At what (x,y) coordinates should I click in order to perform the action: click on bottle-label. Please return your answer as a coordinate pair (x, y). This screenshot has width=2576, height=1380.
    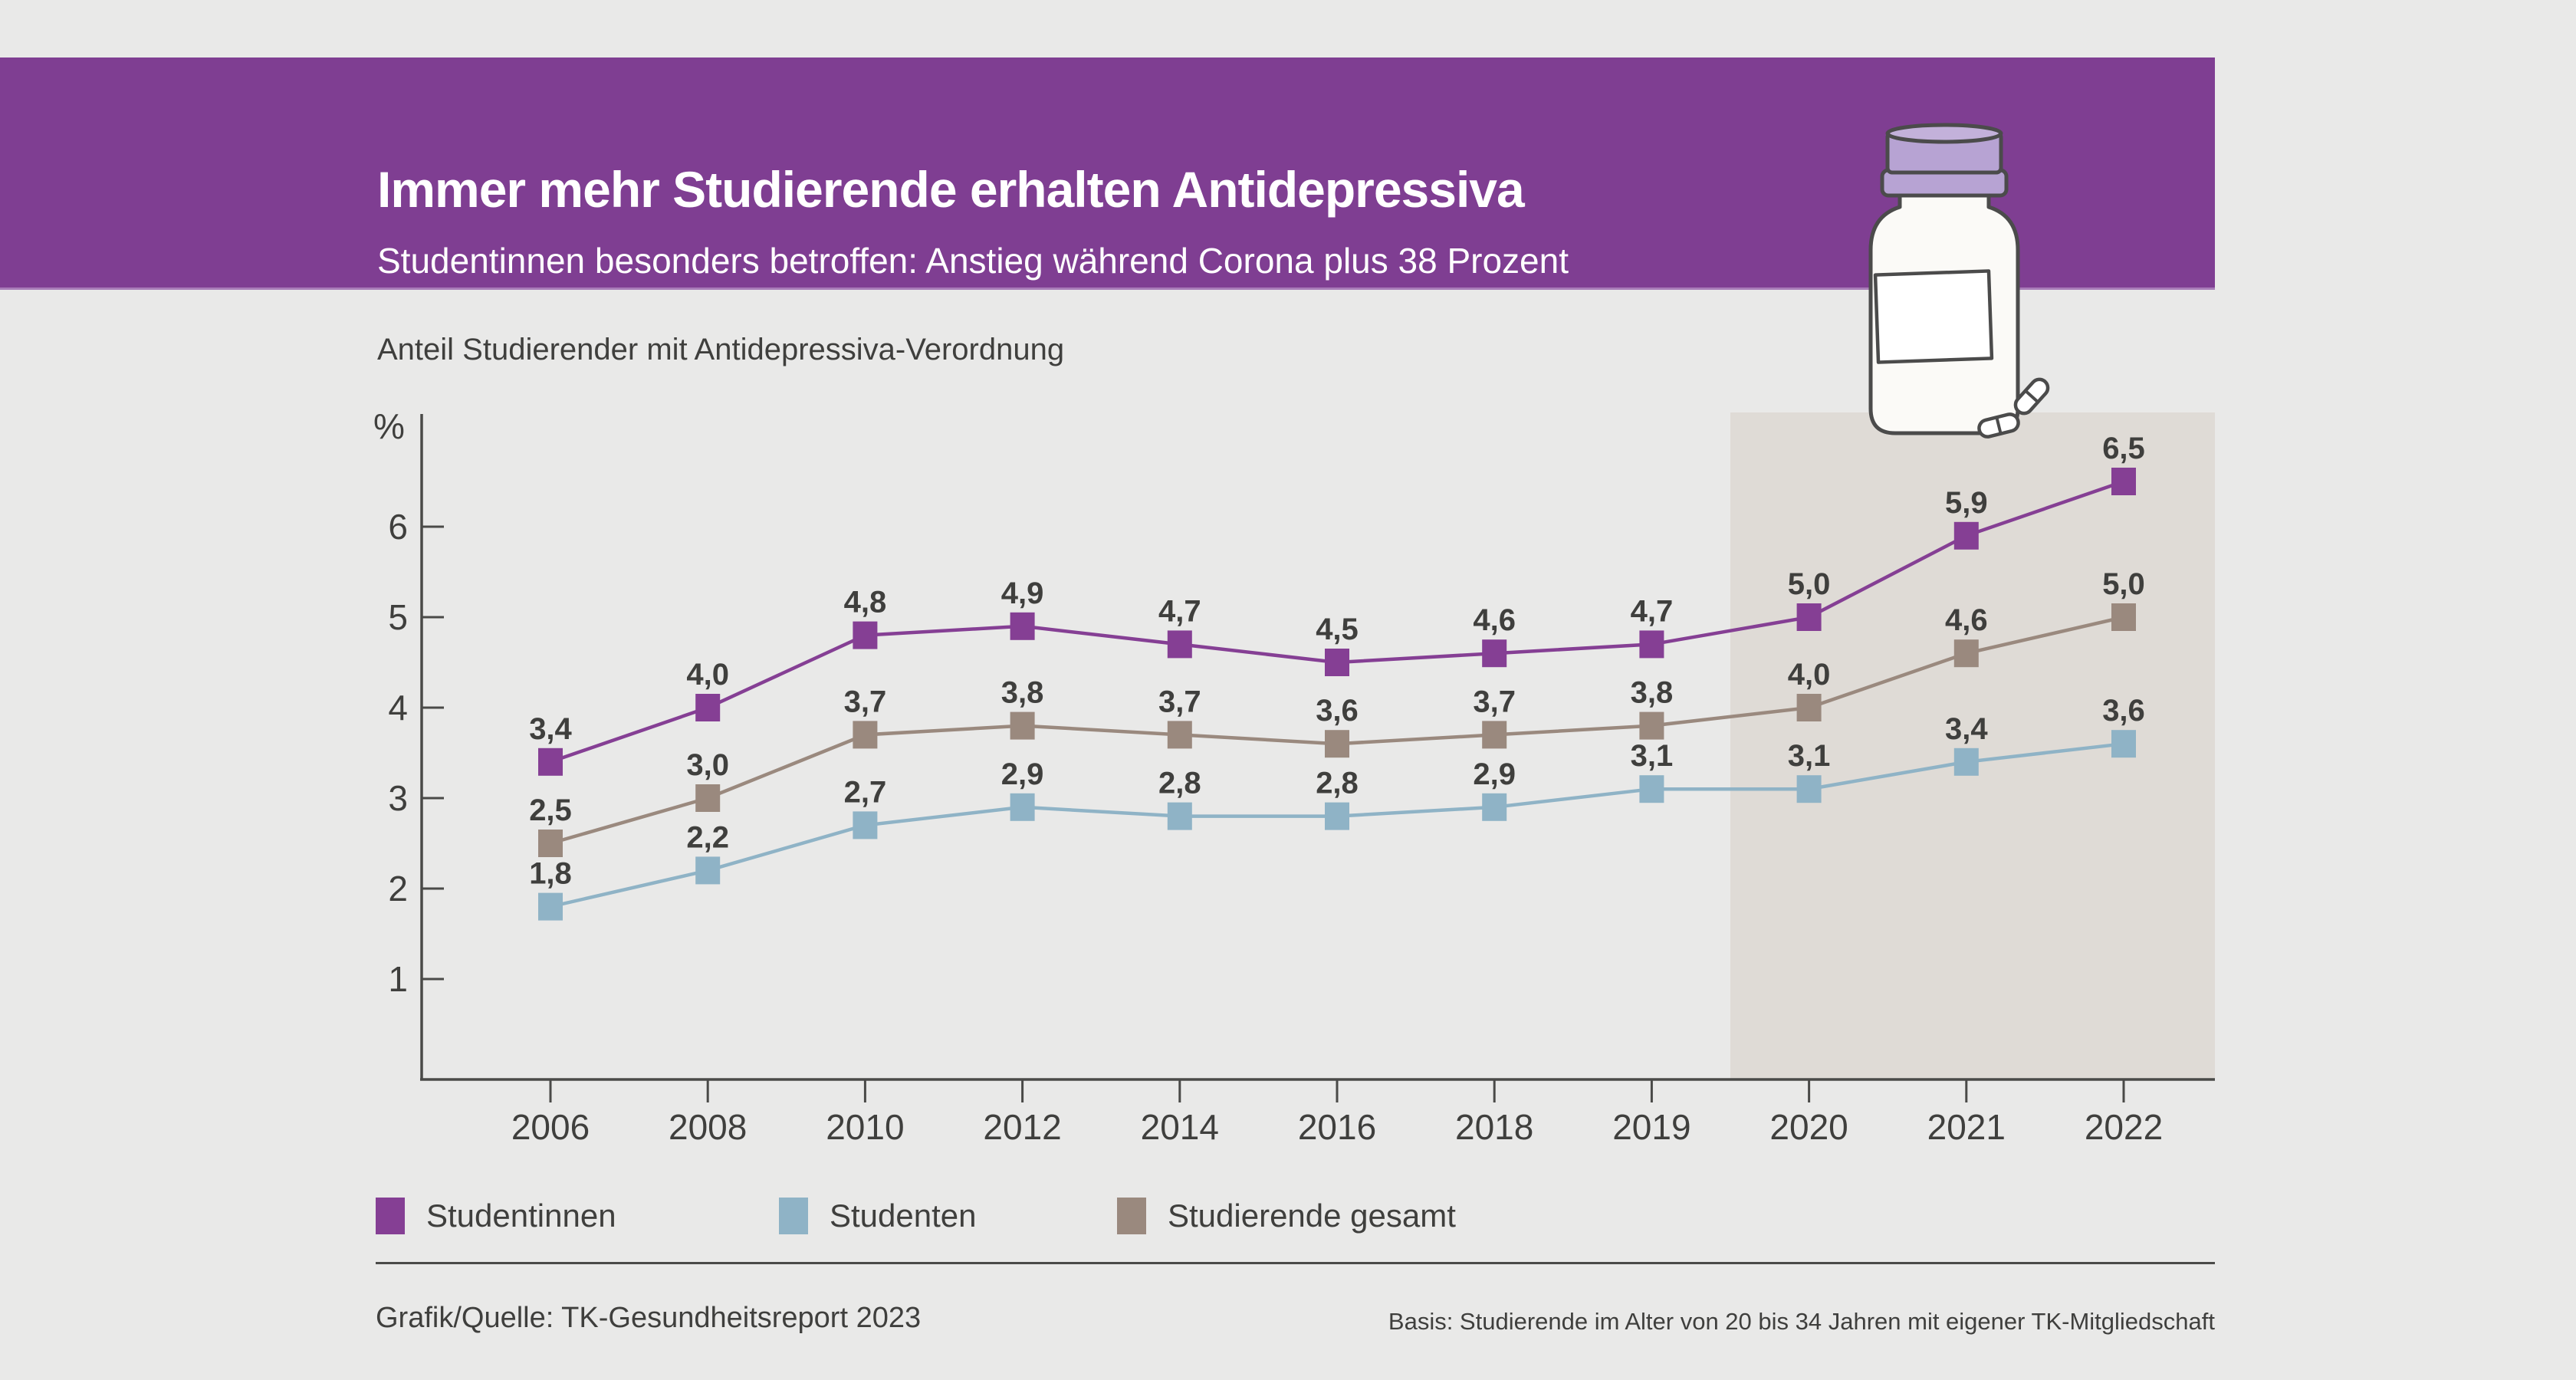
    Looking at the image, I should click on (1934, 317).